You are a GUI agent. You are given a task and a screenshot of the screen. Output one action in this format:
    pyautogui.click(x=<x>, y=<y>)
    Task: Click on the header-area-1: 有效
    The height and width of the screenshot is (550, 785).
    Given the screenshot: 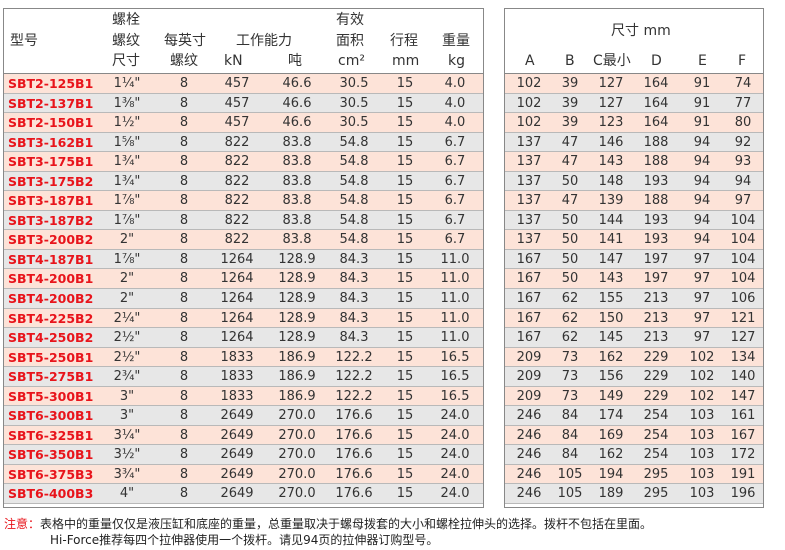 What is the action you would take?
    pyautogui.click(x=350, y=20)
    